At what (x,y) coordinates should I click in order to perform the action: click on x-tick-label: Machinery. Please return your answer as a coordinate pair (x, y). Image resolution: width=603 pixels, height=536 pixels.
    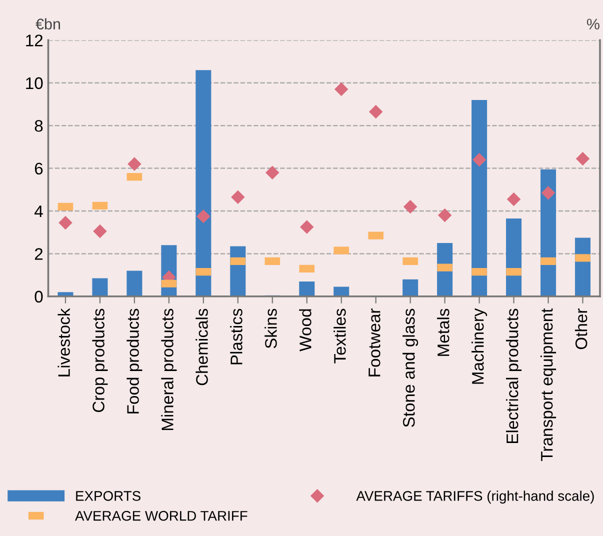
    Looking at the image, I should click on (480, 346).